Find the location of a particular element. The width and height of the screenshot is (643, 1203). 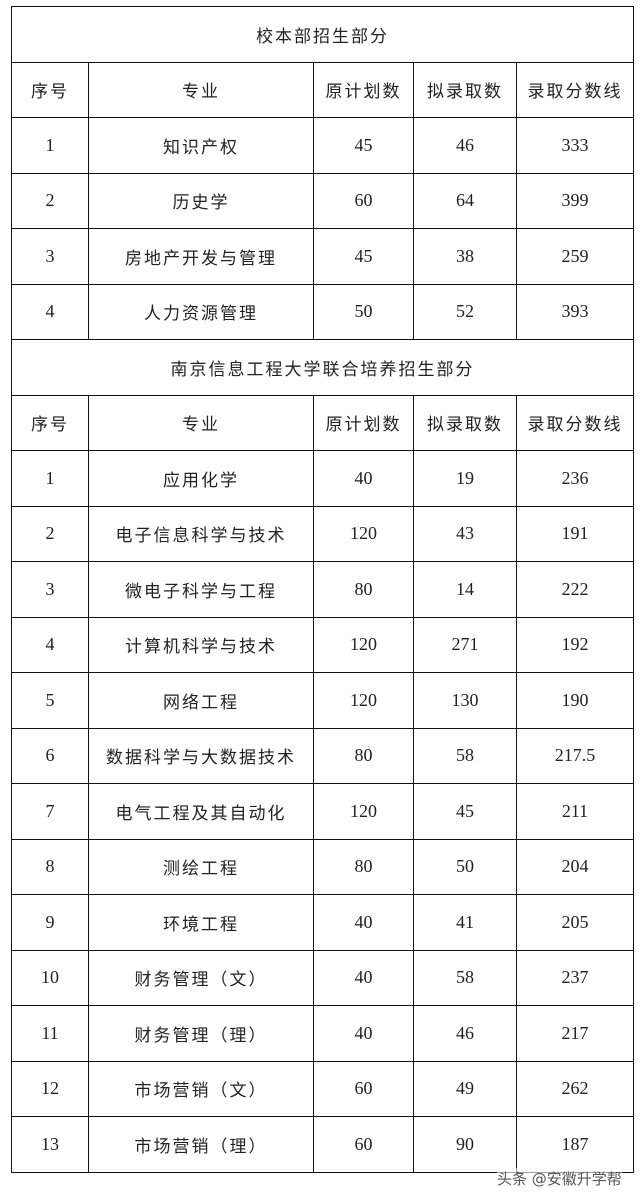

major: 知识产权 is located at coordinates (201, 145).